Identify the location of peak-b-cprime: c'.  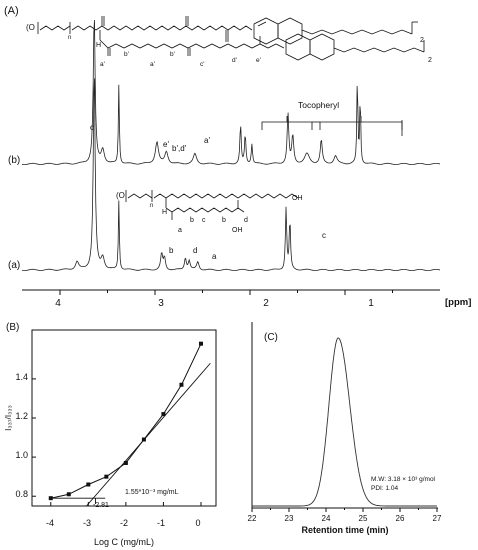
(93, 127).